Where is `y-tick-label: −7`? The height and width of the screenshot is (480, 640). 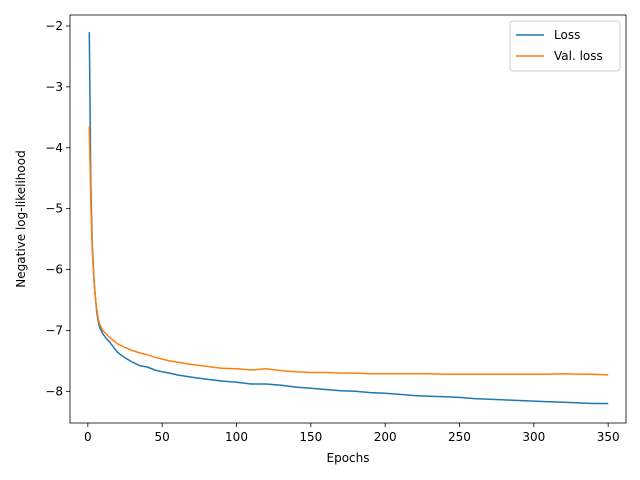 y-tick-label: −7 is located at coordinates (54, 330).